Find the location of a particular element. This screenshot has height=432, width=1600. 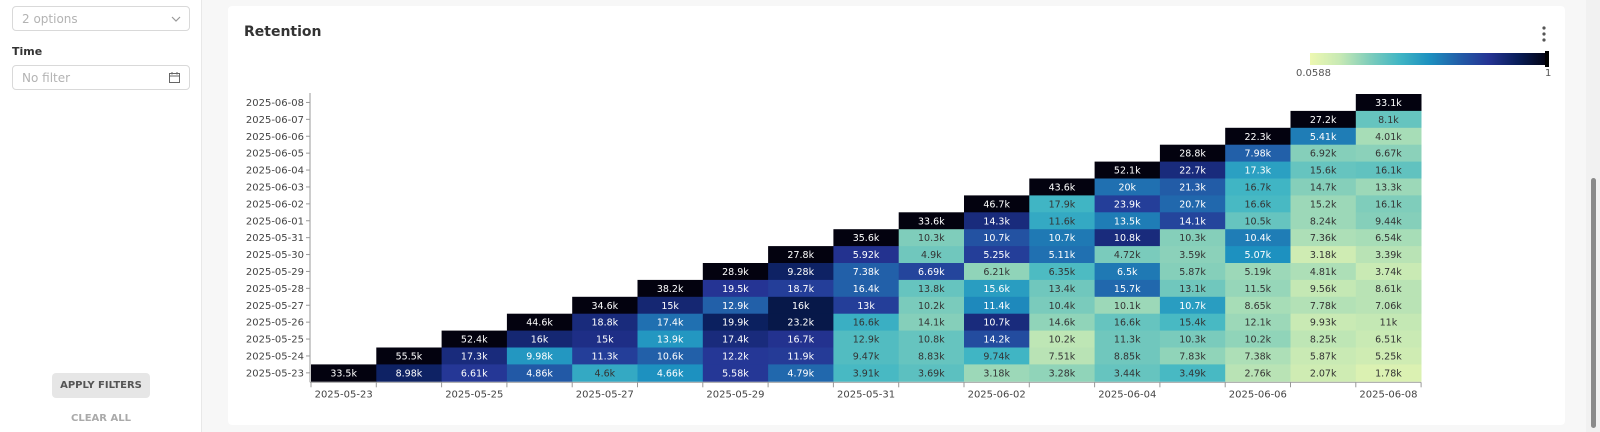

scrollbar-thumb is located at coordinates (1593, 303).